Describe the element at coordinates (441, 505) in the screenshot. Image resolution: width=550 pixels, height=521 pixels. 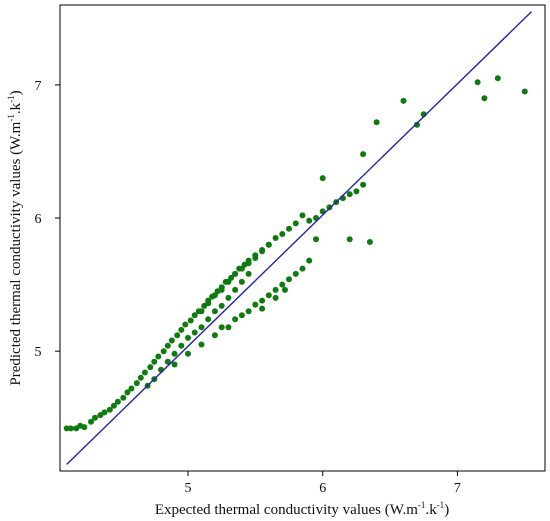
I see `x-axis-label-sup2: -1` at that location.